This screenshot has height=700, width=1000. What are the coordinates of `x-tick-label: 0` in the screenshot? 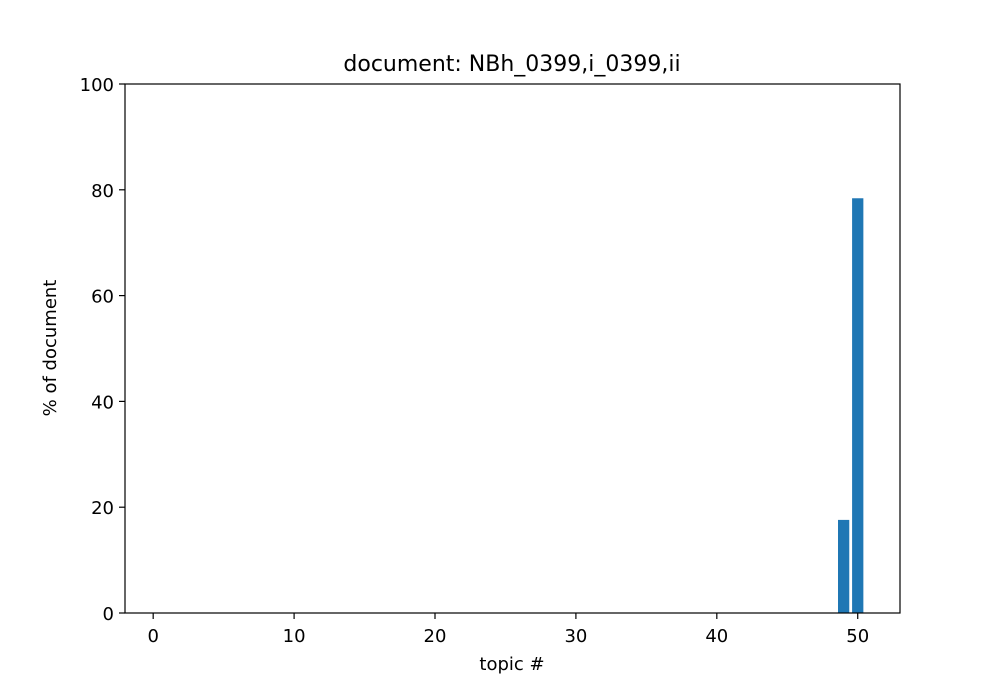 It's located at (152, 636).